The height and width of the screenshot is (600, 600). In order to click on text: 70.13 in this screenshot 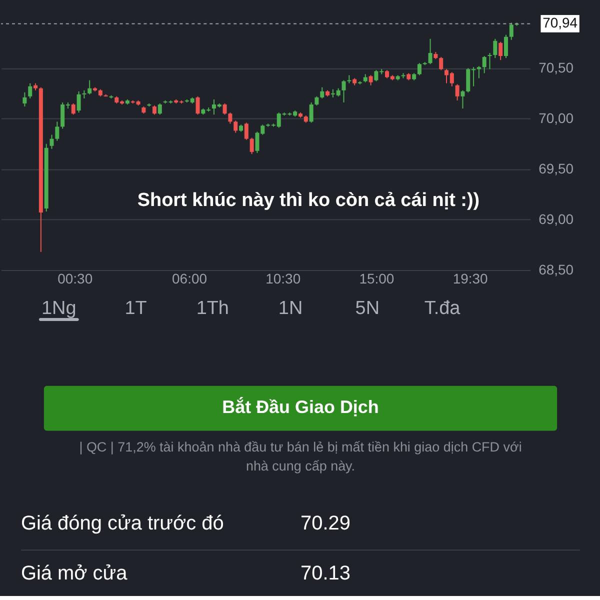, I will do `click(325, 573)`.